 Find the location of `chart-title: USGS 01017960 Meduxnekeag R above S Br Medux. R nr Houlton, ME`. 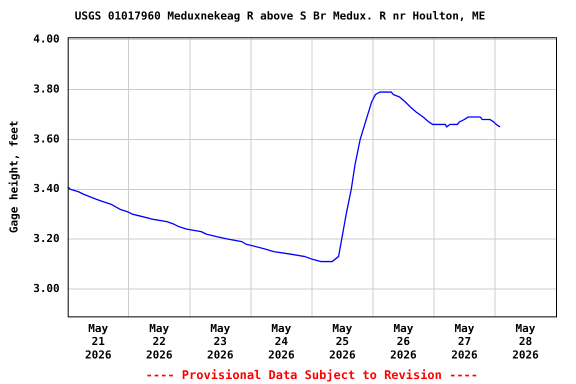

chart-title: USGS 01017960 Meduxnekeag R above S Br Medux. R nr Houlton, ME is located at coordinates (280, 15).